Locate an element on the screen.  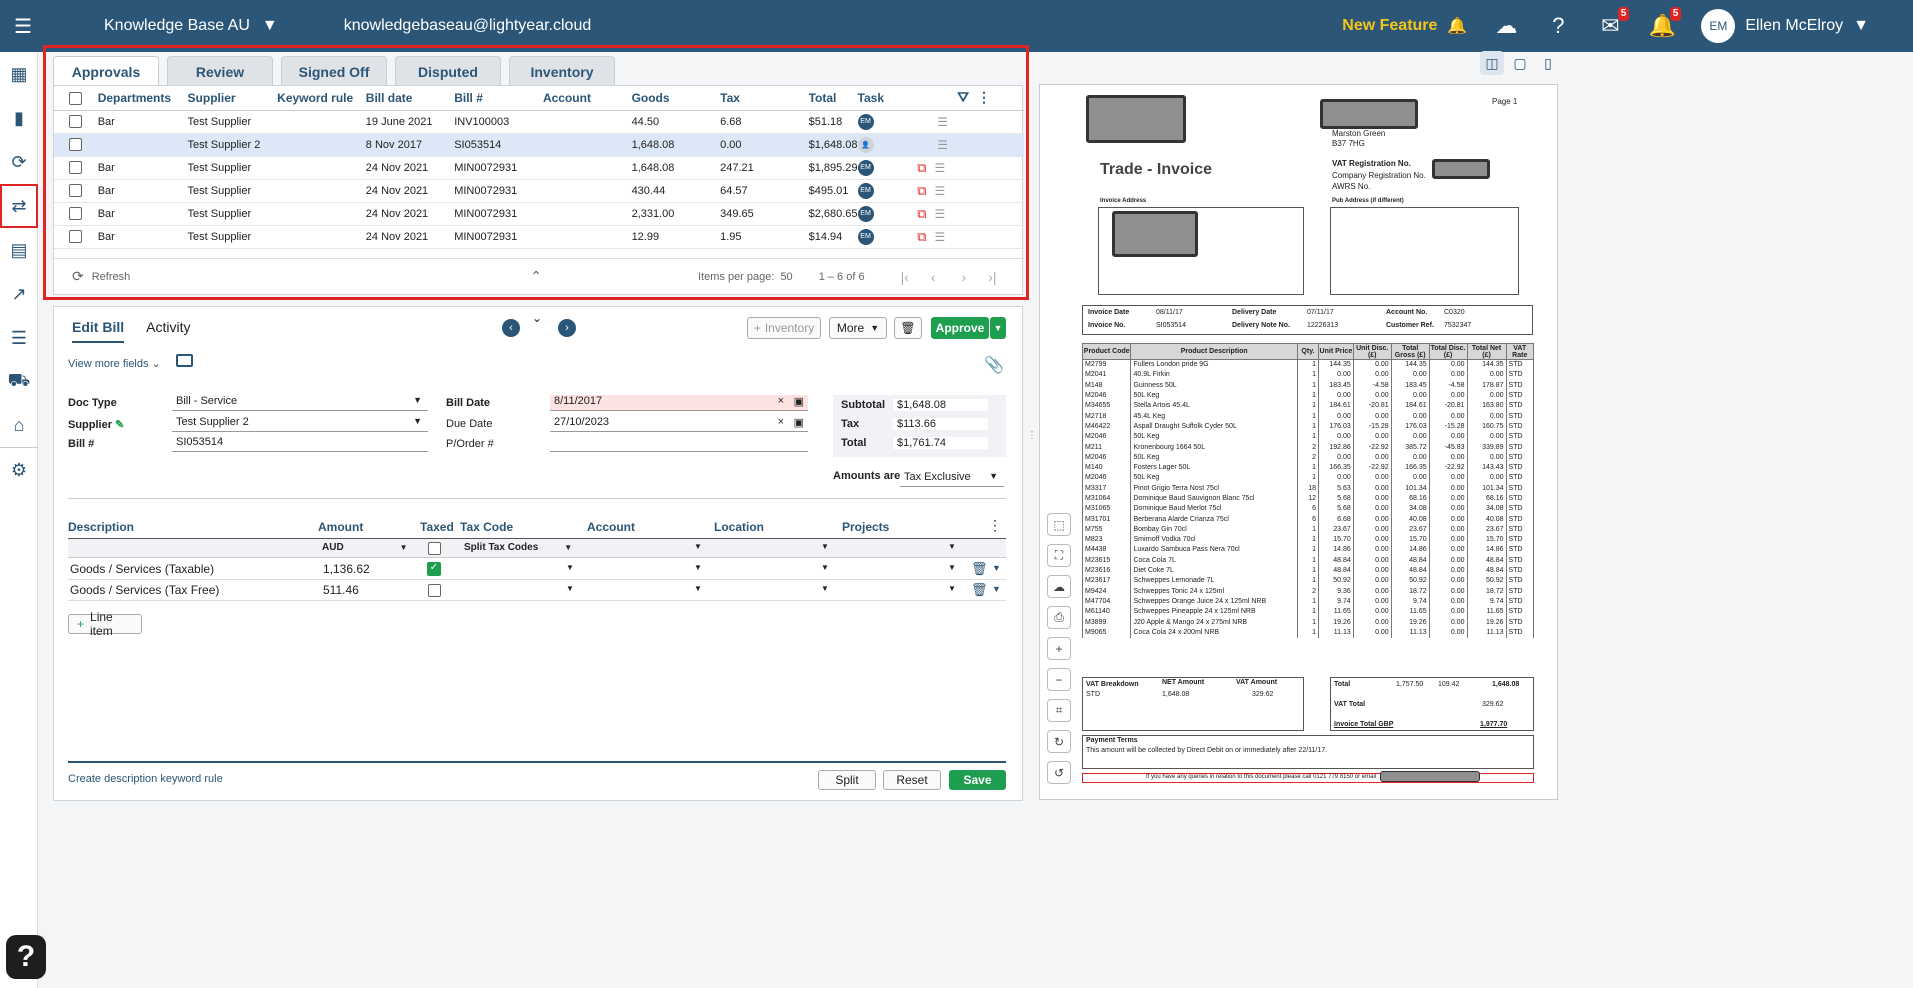
select-region-icon: ⬚ is located at coordinates (1059, 524).